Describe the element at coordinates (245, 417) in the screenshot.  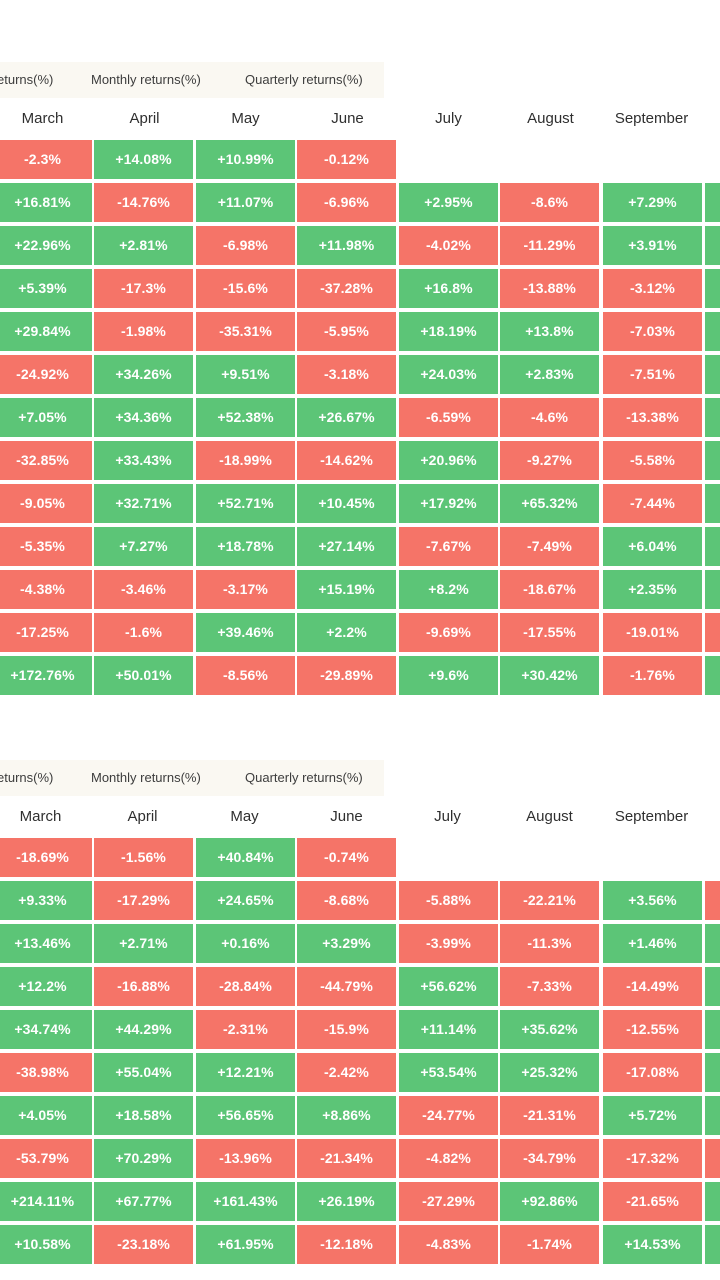
I see `return-cell: +52.38%` at that location.